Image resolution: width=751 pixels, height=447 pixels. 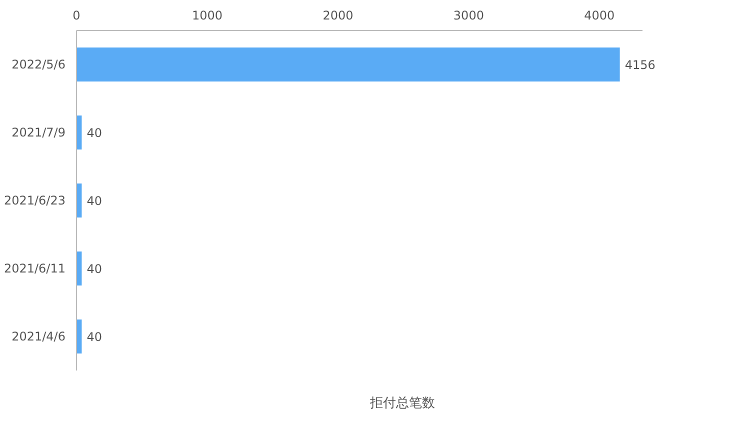 I want to click on y-tick-label: 2021/7/9, so click(x=39, y=133).